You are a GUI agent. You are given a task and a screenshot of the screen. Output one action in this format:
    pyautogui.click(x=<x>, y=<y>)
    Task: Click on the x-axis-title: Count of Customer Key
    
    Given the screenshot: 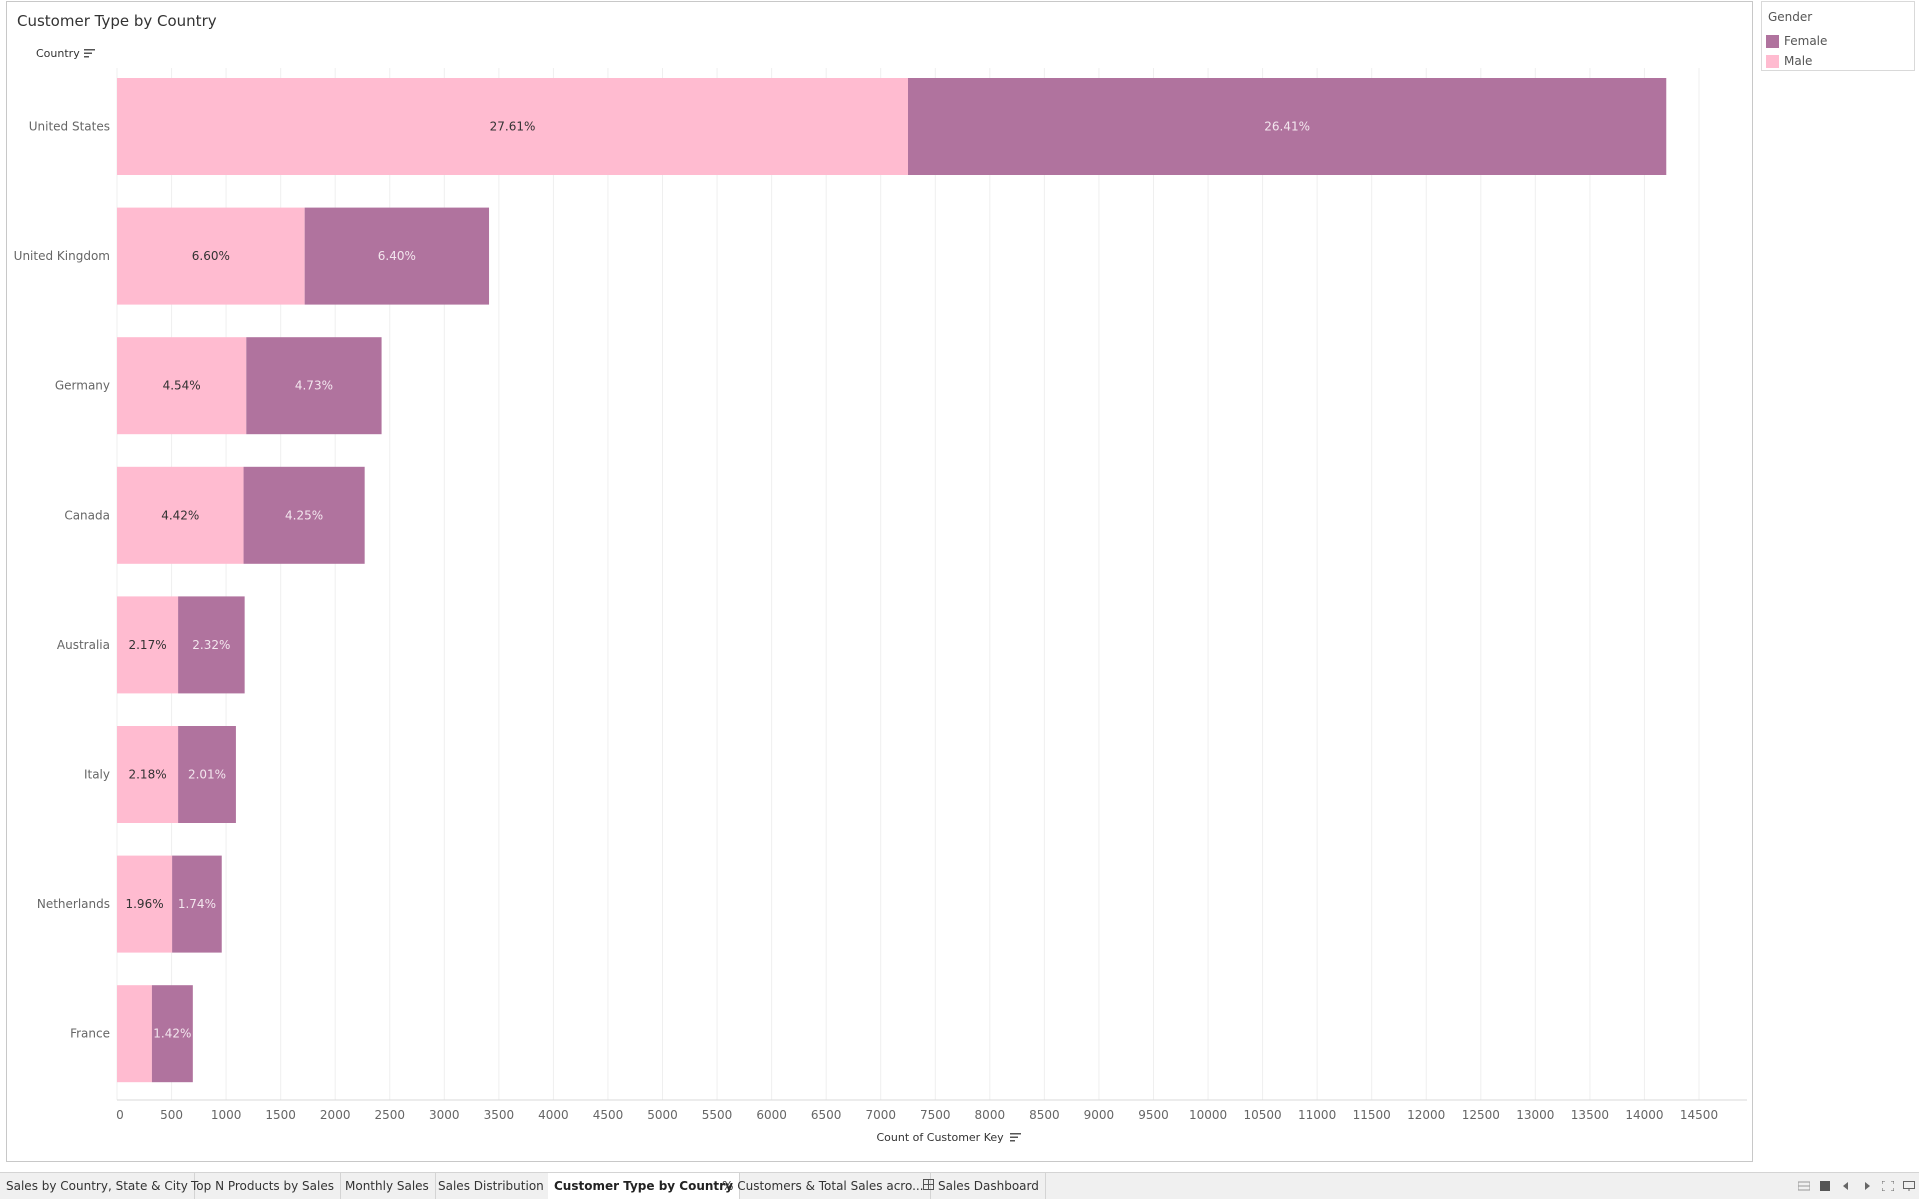 What is the action you would take?
    pyautogui.click(x=949, y=1137)
    